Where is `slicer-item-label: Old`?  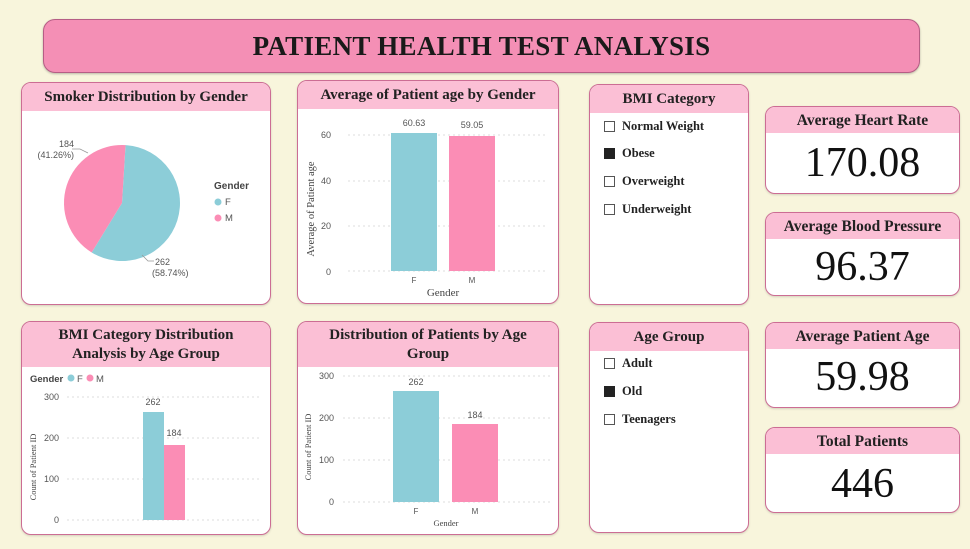 slicer-item-label: Old is located at coordinates (632, 391).